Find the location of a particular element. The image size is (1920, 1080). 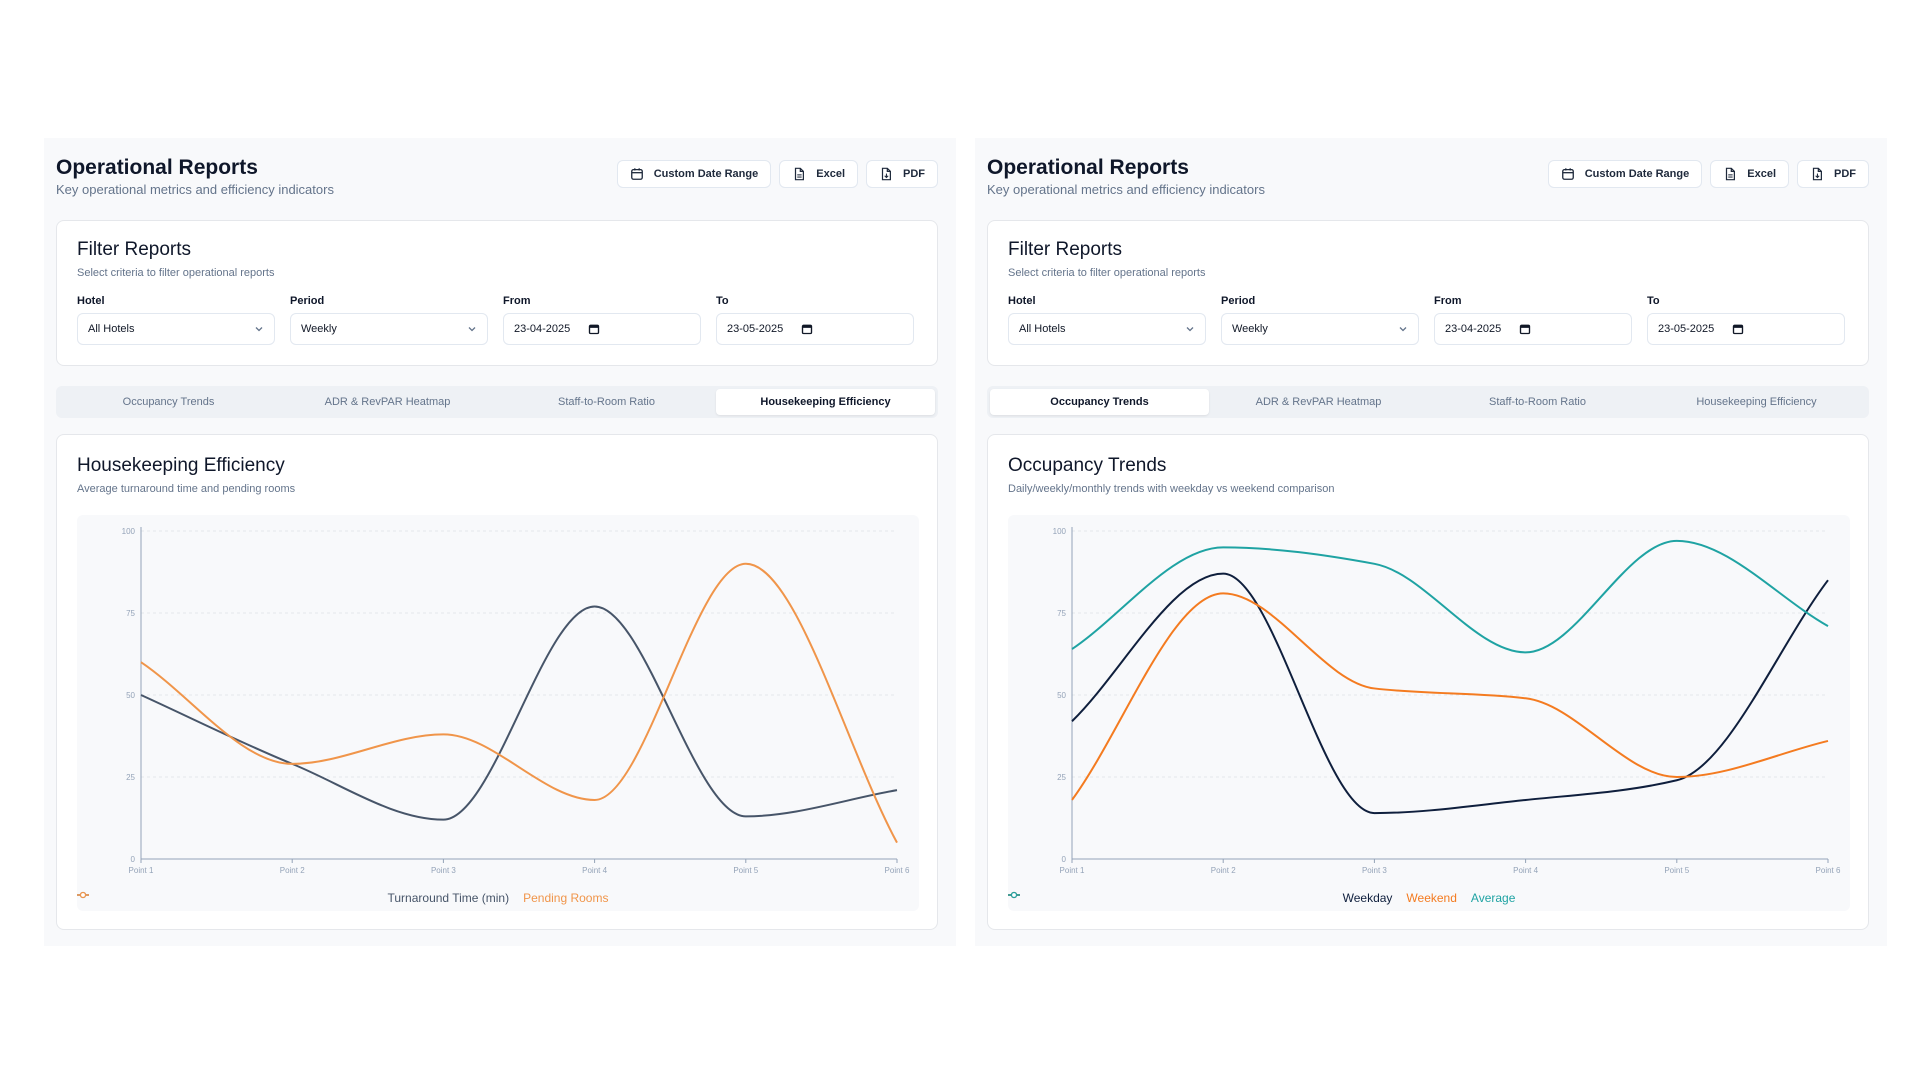

x-tick-label: Point 3 is located at coordinates (1374, 870).